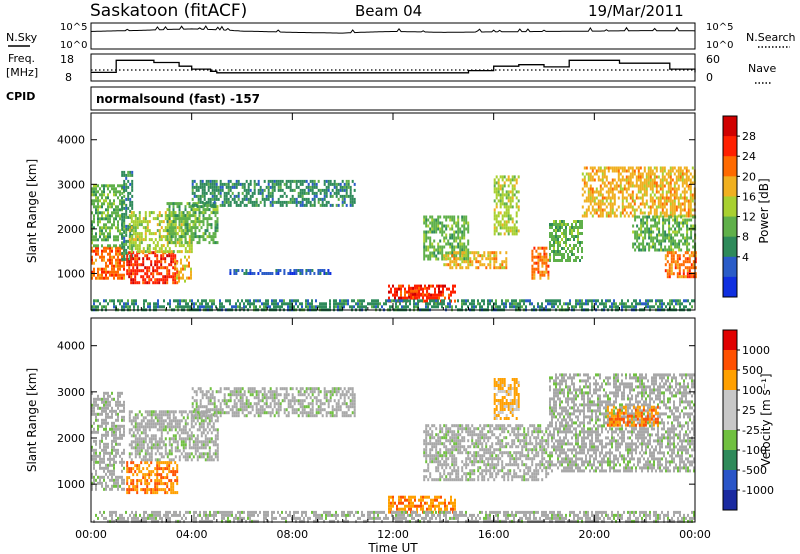 Image resolution: width=800 pixels, height=554 pixels. I want to click on freq-panel-frame, so click(393, 67).